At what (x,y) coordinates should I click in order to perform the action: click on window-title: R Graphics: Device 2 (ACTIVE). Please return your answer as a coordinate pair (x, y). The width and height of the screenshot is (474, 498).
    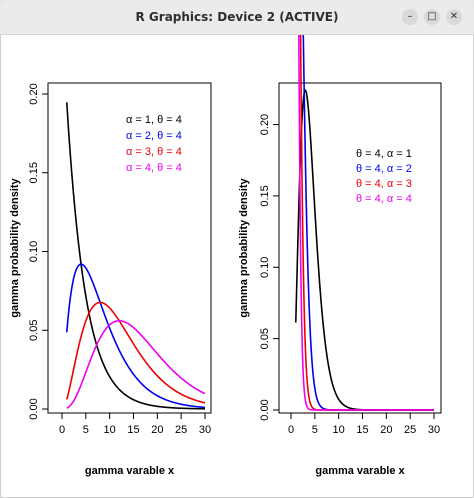
    Looking at the image, I should click on (237, 17).